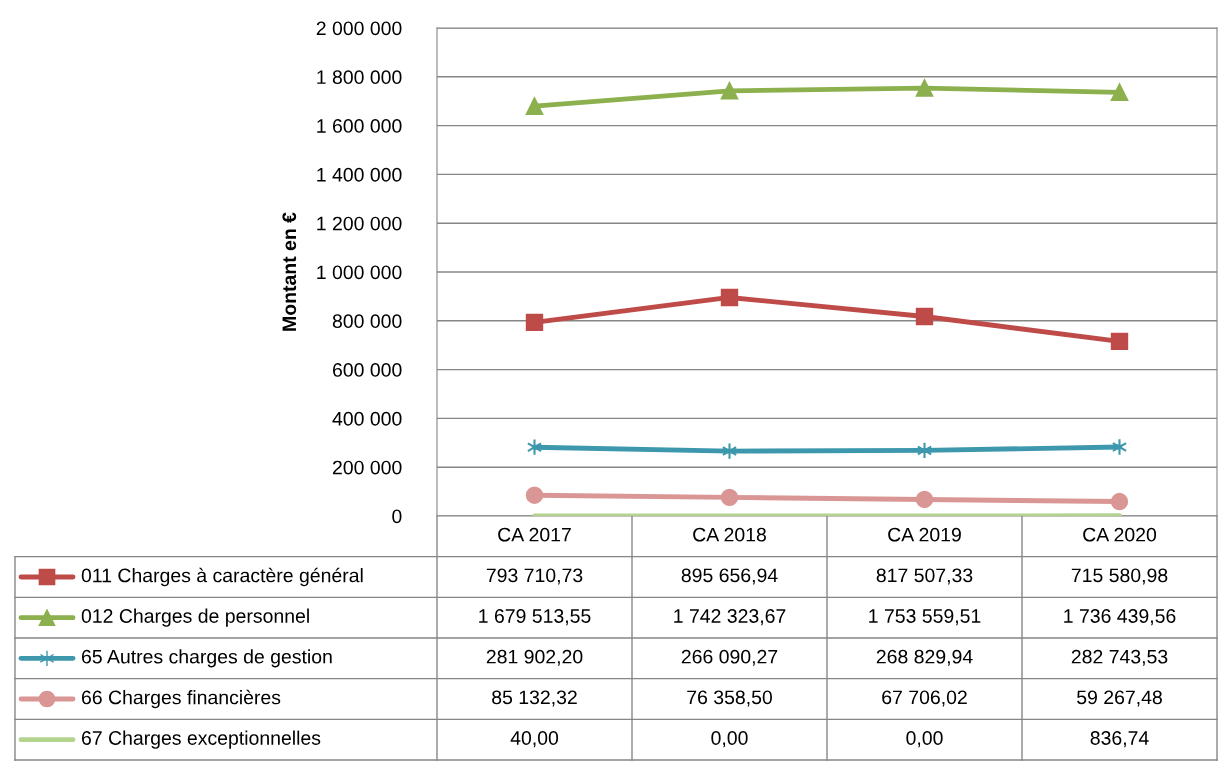 This screenshot has width=1218, height=761. I want to click on data-label: 268 829,94, so click(924, 657).